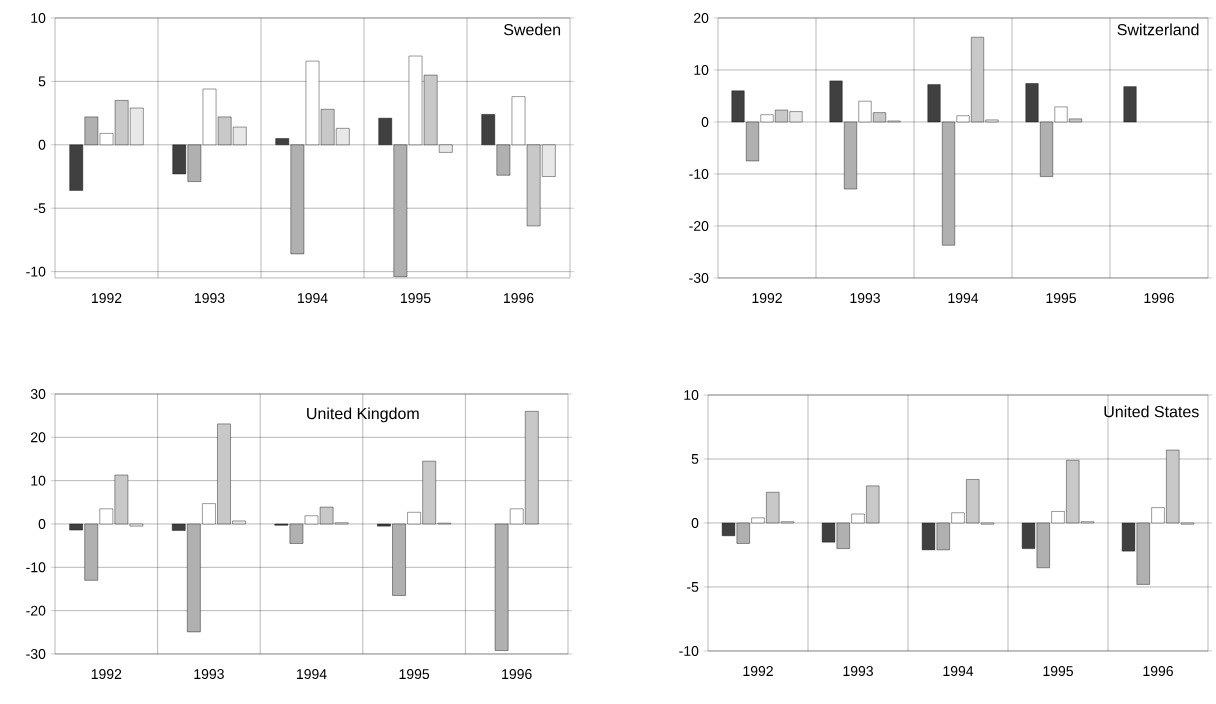  Describe the element at coordinates (1158, 29) in the screenshot. I see `chart-title: Switzerland` at that location.